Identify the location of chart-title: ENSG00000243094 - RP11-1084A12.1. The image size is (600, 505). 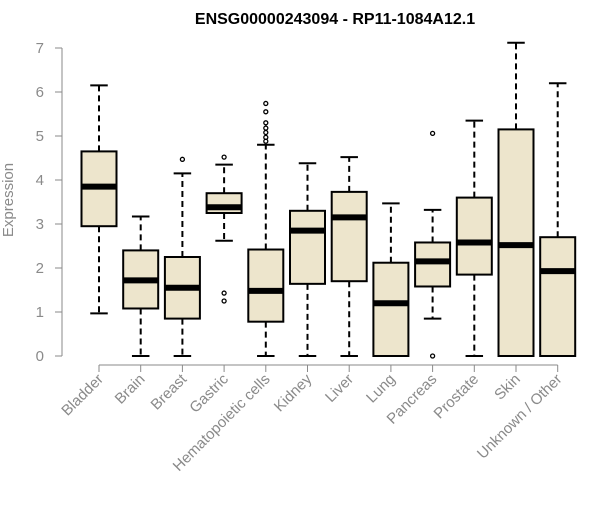
(335, 19).